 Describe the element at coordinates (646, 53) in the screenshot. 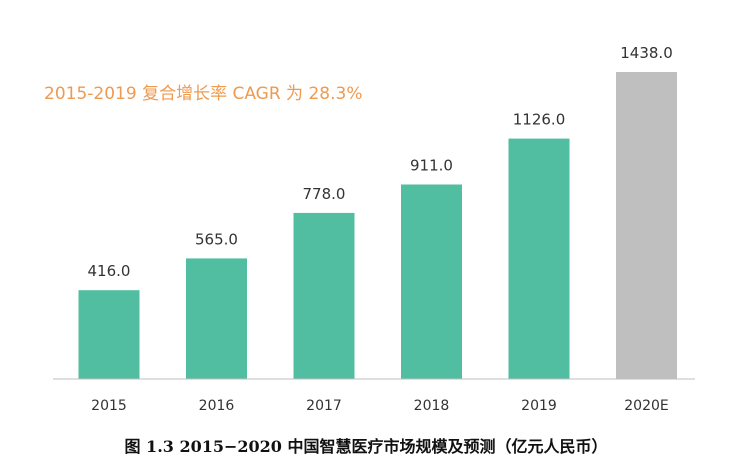

I see `bar-value-label-2020E: 1438.0` at that location.